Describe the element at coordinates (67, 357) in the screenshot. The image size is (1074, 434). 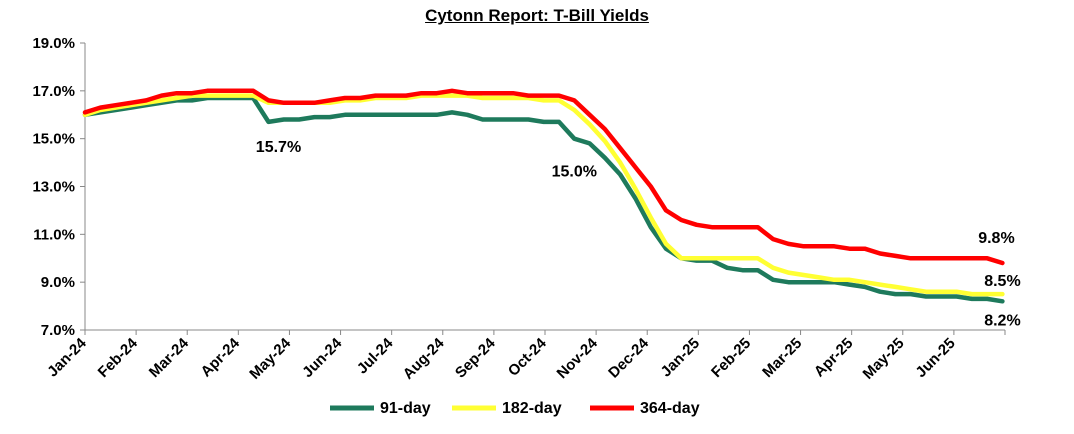
I see `x-tick-label: Jan-24` at that location.